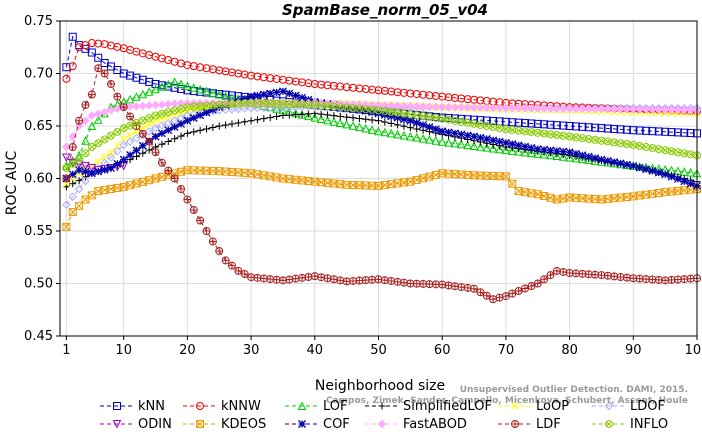 This screenshot has width=702, height=434. I want to click on legend-label: LDF, so click(548, 424).